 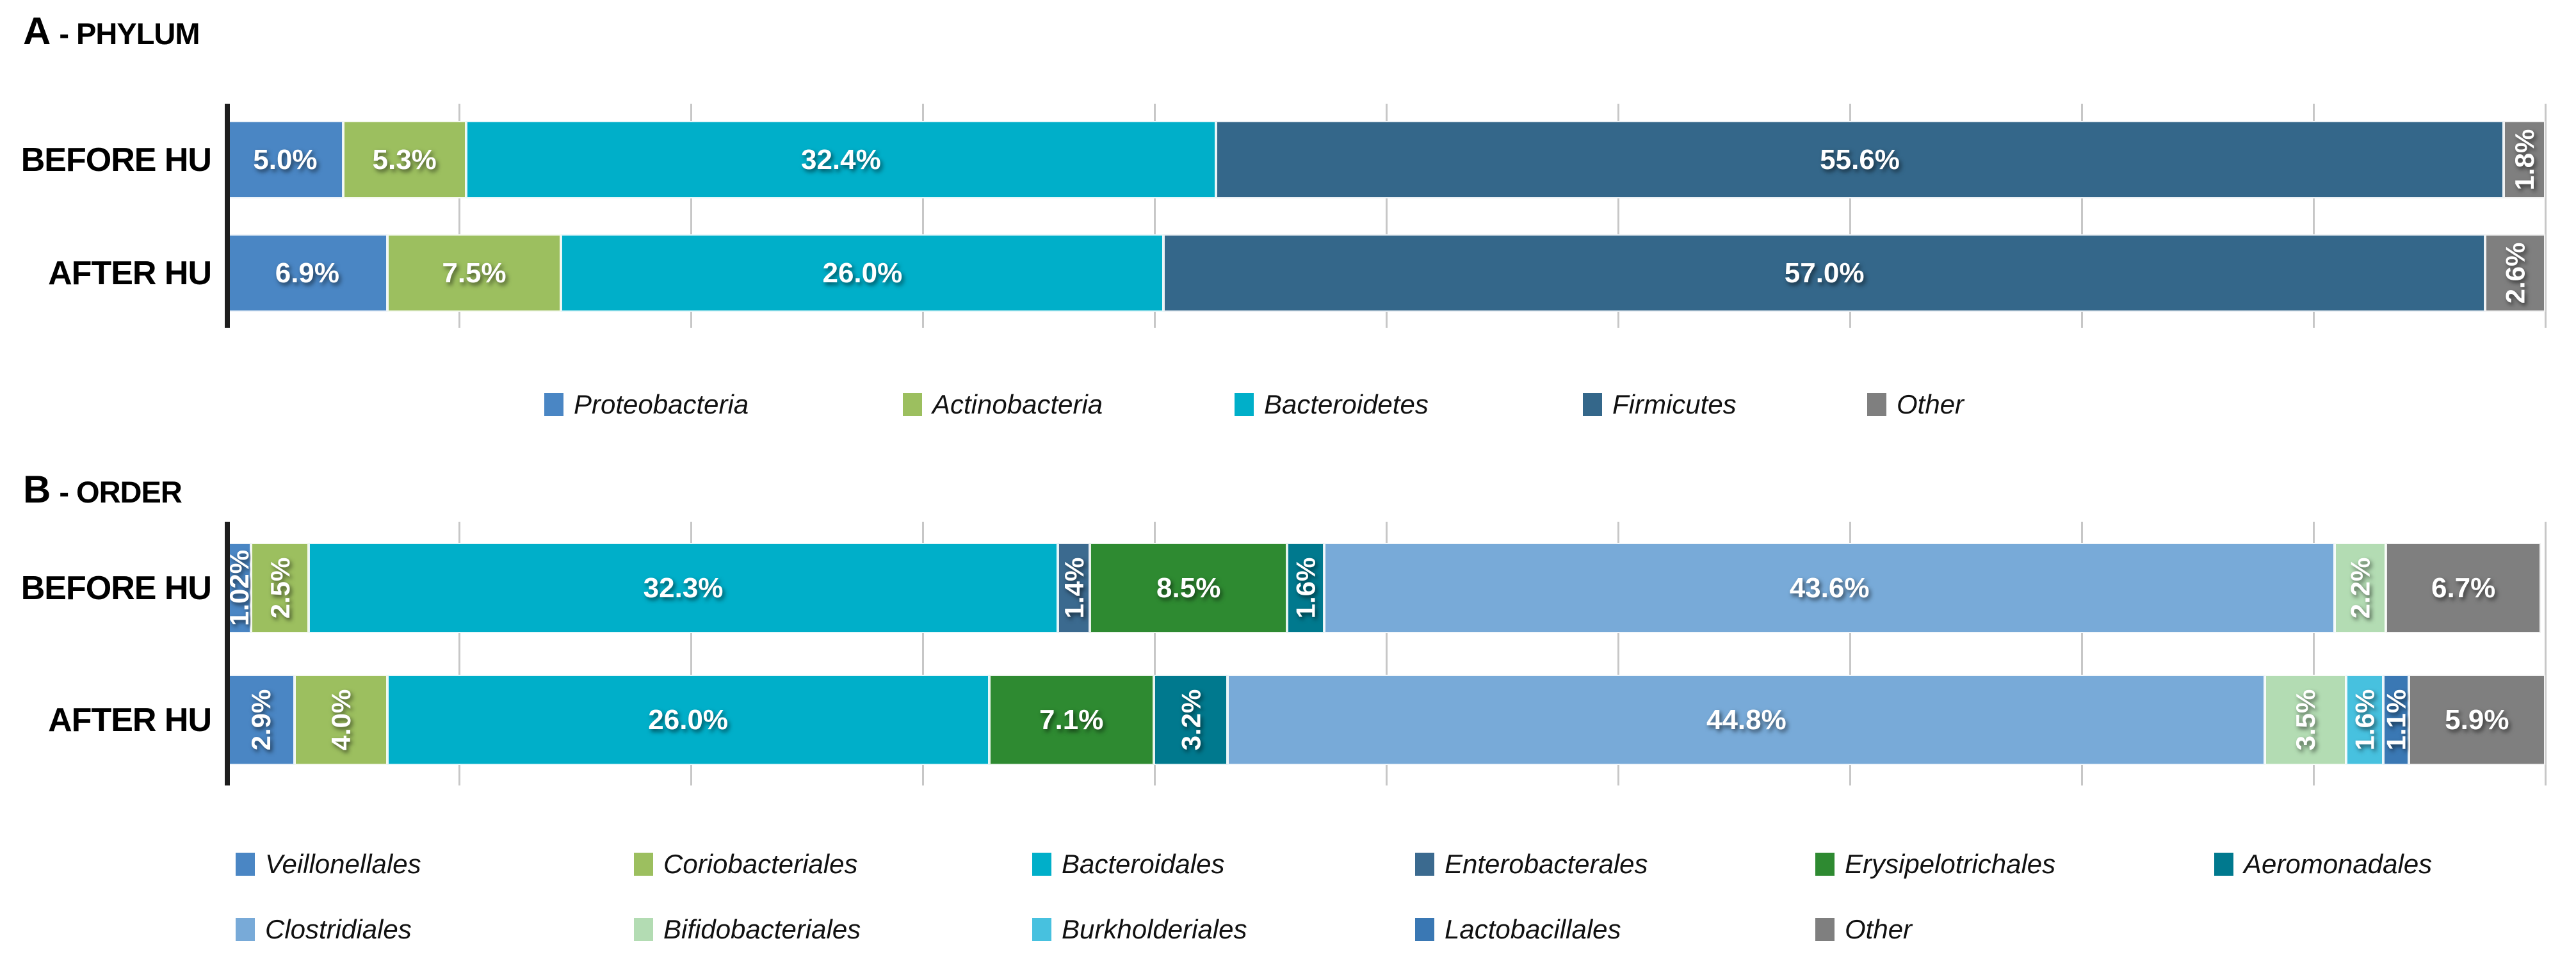 I want to click on bar-segment-bacteroidales: 32.3%, so click(x=683, y=588).